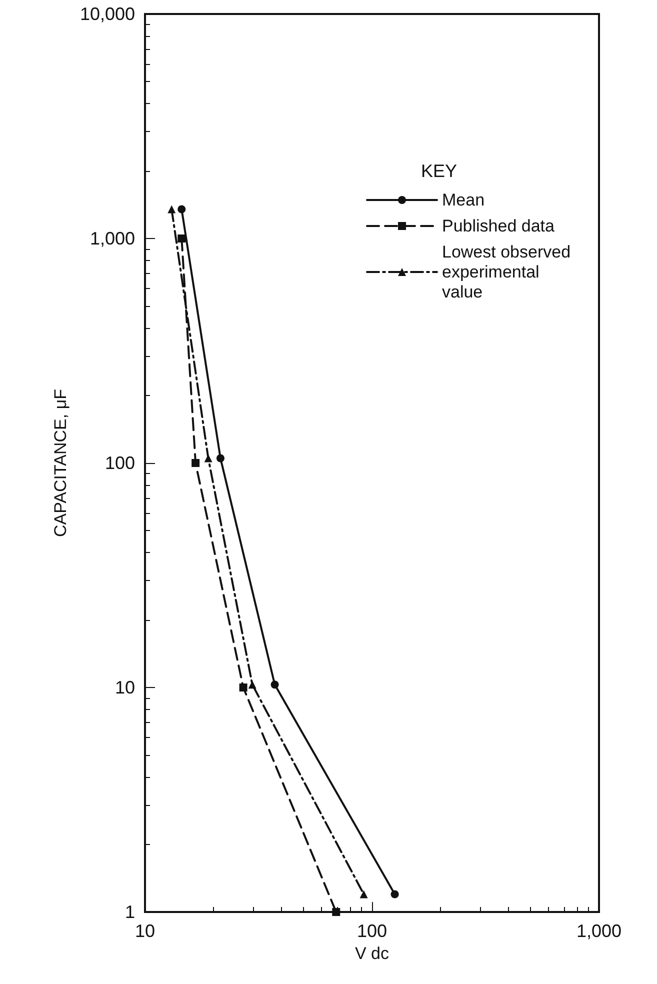  Describe the element at coordinates (509, 272) in the screenshot. I see `legend-label: Lowest observed experimental value` at that location.